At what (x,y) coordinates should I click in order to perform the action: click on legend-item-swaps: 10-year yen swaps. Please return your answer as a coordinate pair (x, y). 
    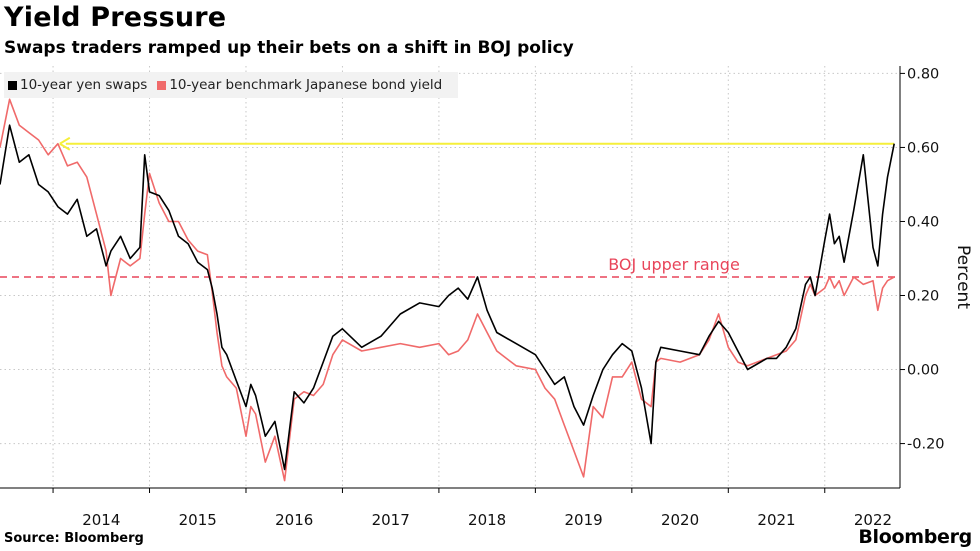
    Looking at the image, I should click on (77, 85).